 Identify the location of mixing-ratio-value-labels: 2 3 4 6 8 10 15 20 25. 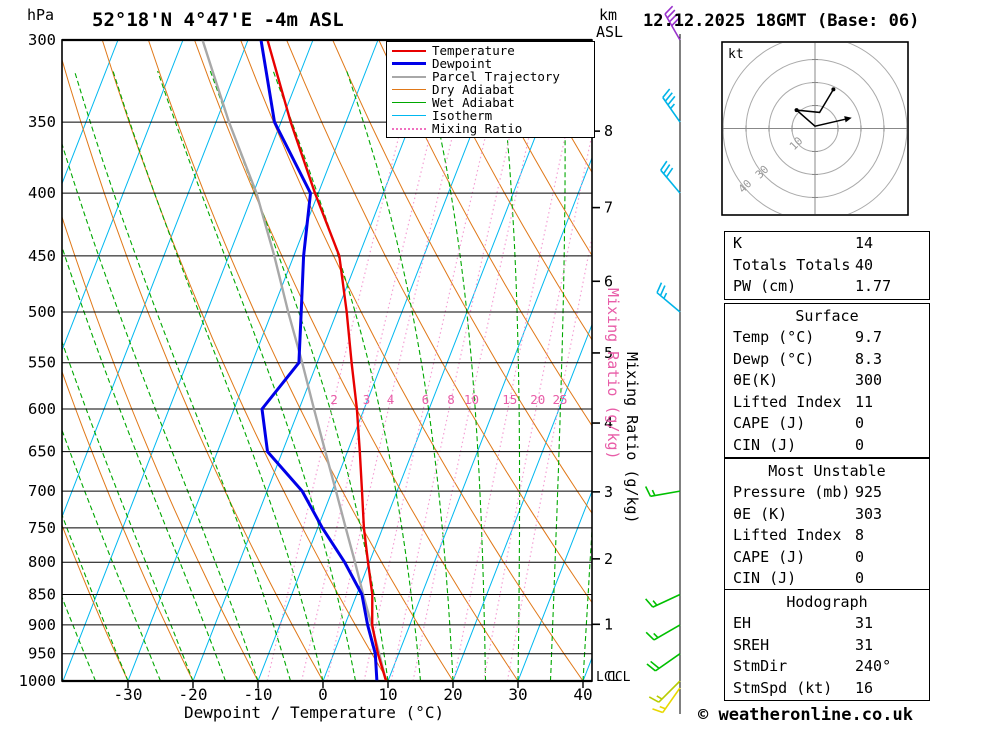
(448, 399).